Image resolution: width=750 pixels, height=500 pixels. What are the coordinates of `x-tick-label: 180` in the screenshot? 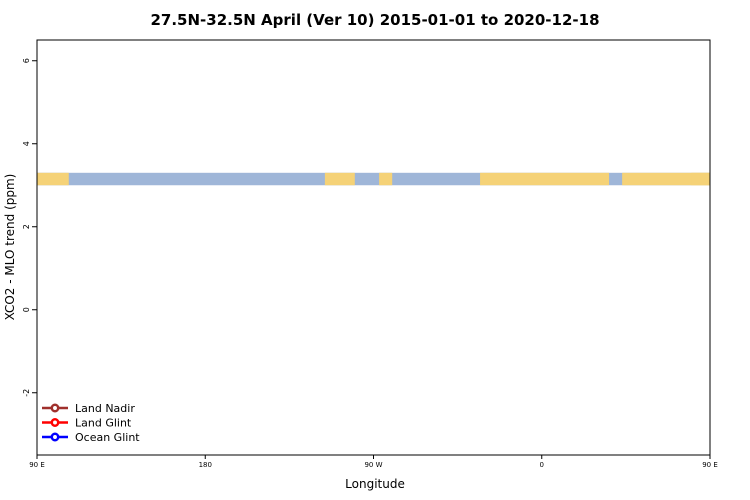 It's located at (205, 465).